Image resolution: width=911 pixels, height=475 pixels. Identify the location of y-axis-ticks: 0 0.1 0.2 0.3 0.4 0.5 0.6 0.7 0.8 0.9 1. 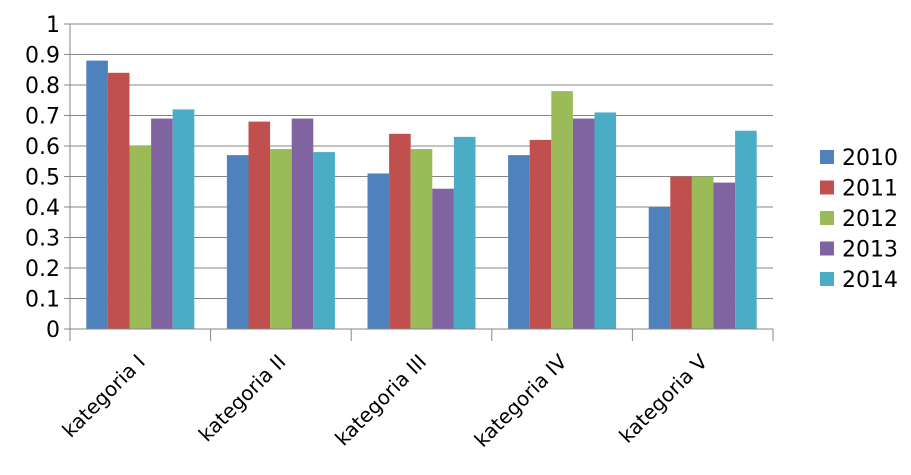
(47, 178).